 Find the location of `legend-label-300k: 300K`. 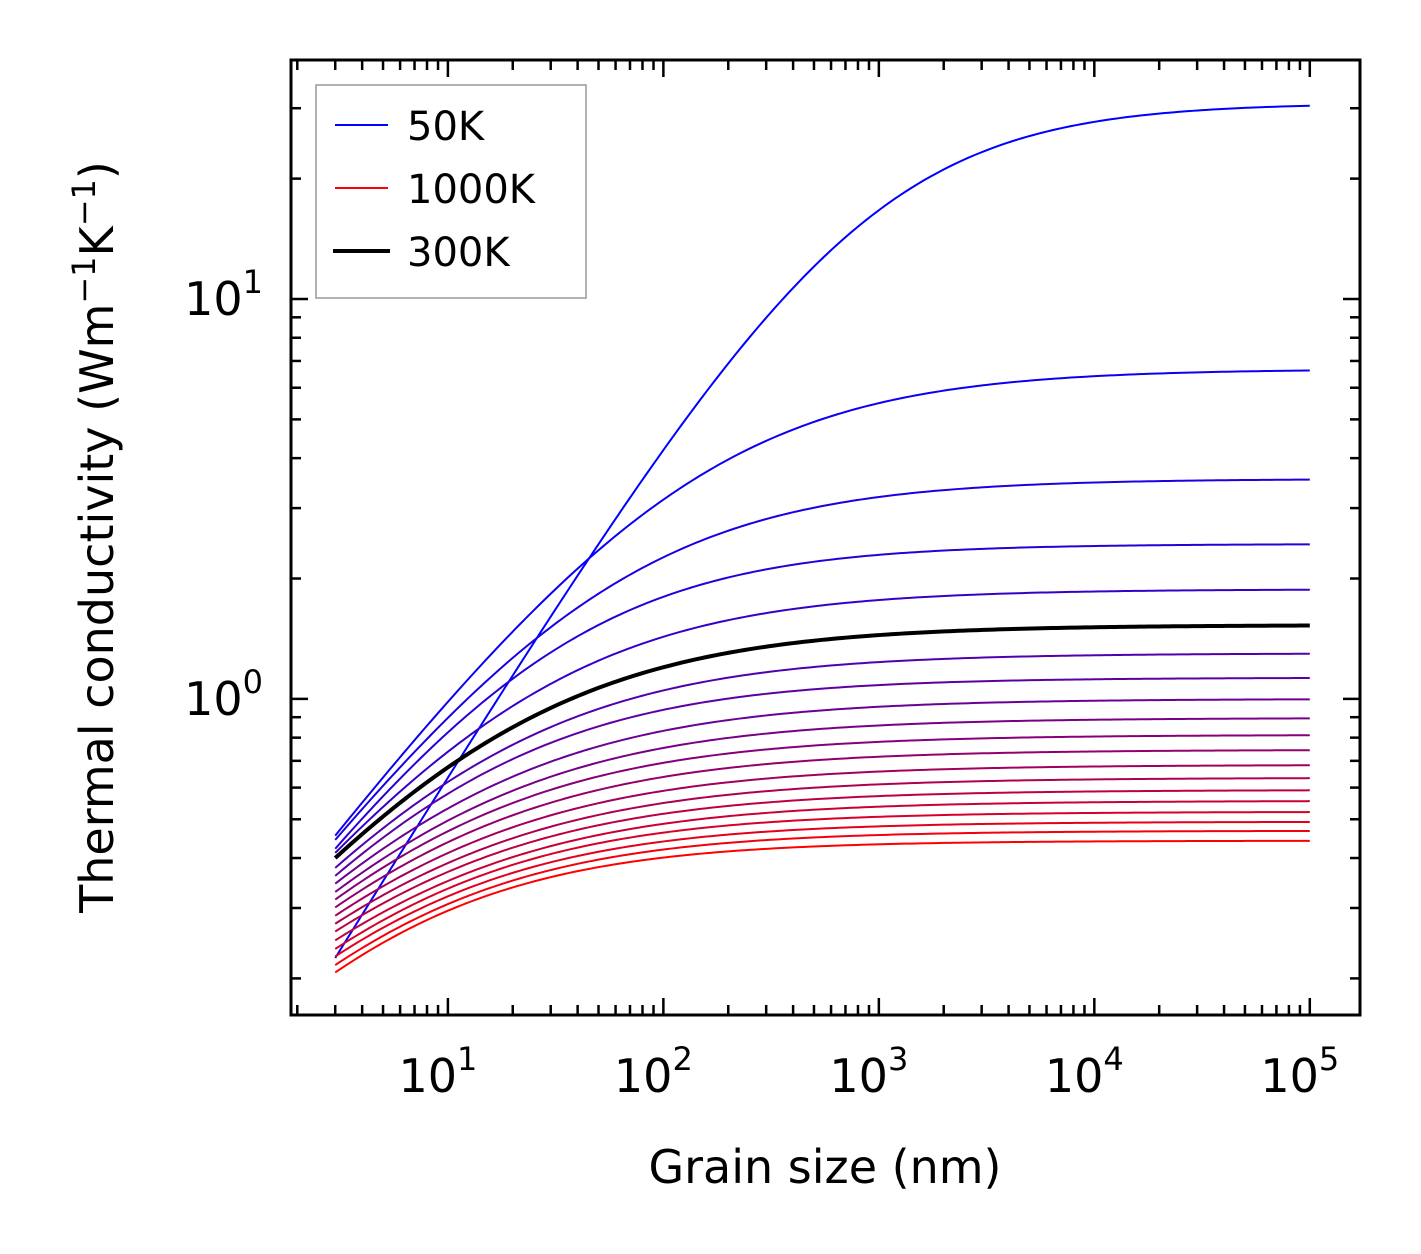

legend-label-300k: 300K is located at coordinates (459, 253).